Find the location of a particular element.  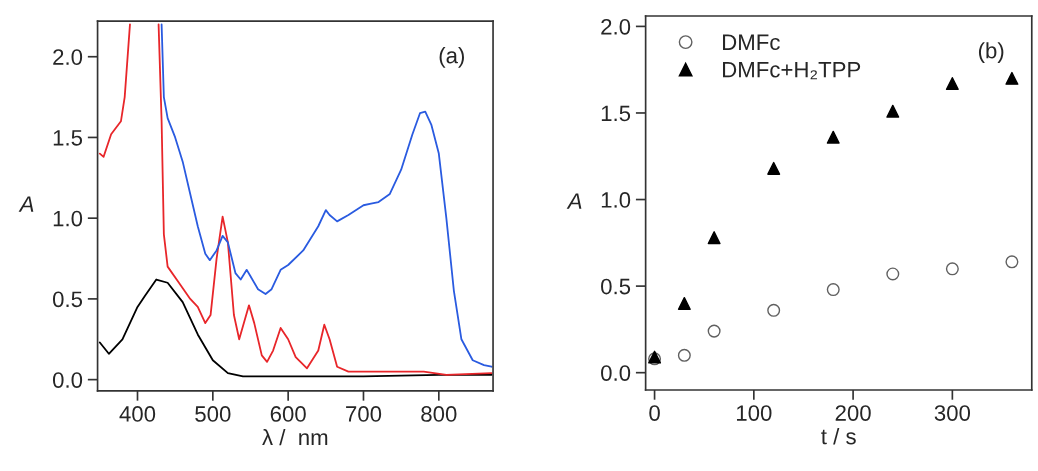

x-tick-label: 400 is located at coordinates (137, 414).